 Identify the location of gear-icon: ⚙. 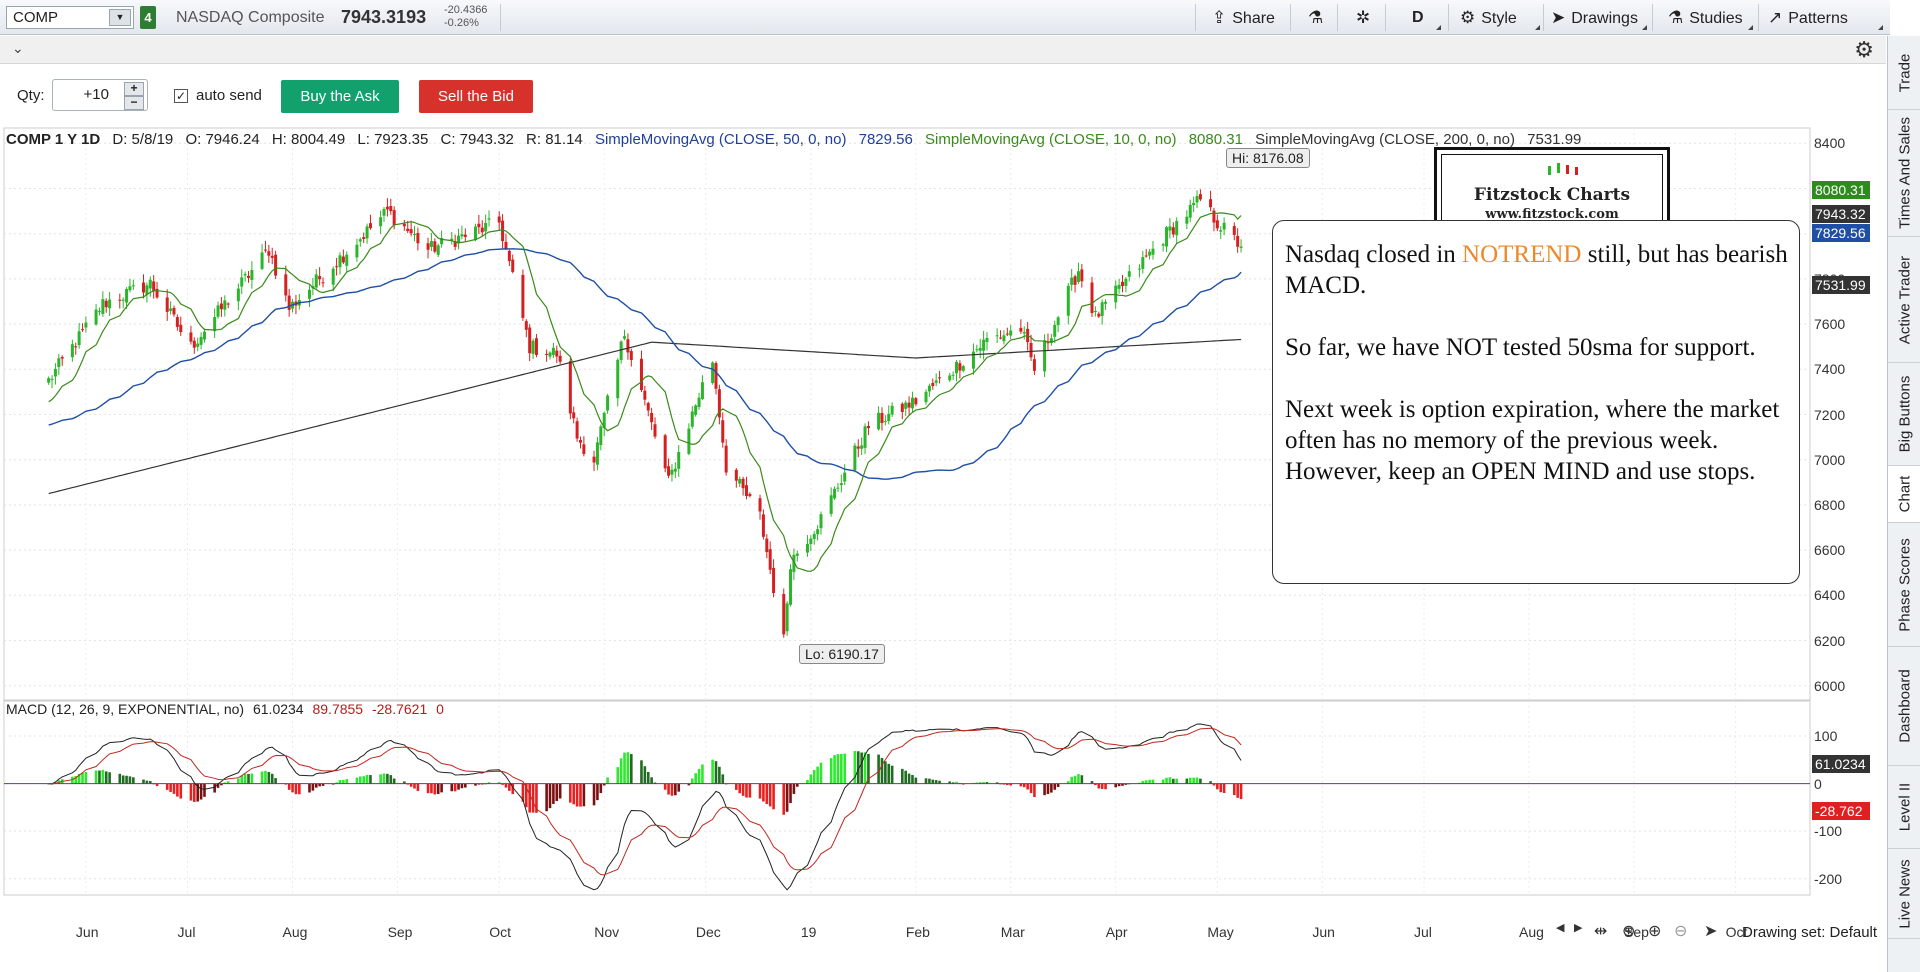
(1864, 49).